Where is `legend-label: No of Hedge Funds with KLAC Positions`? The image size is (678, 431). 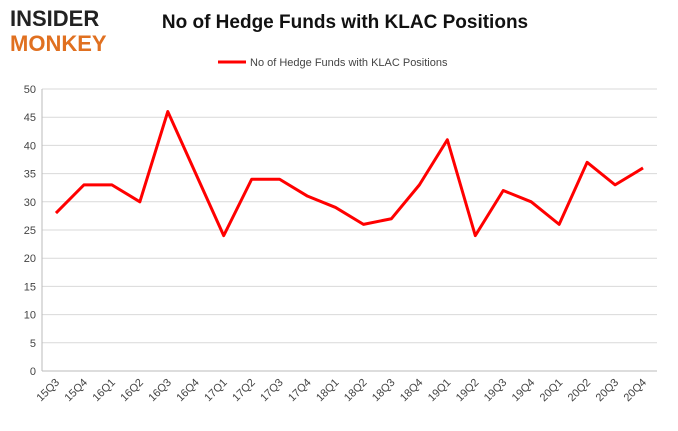 legend-label: No of Hedge Funds with KLAC Positions is located at coordinates (349, 63).